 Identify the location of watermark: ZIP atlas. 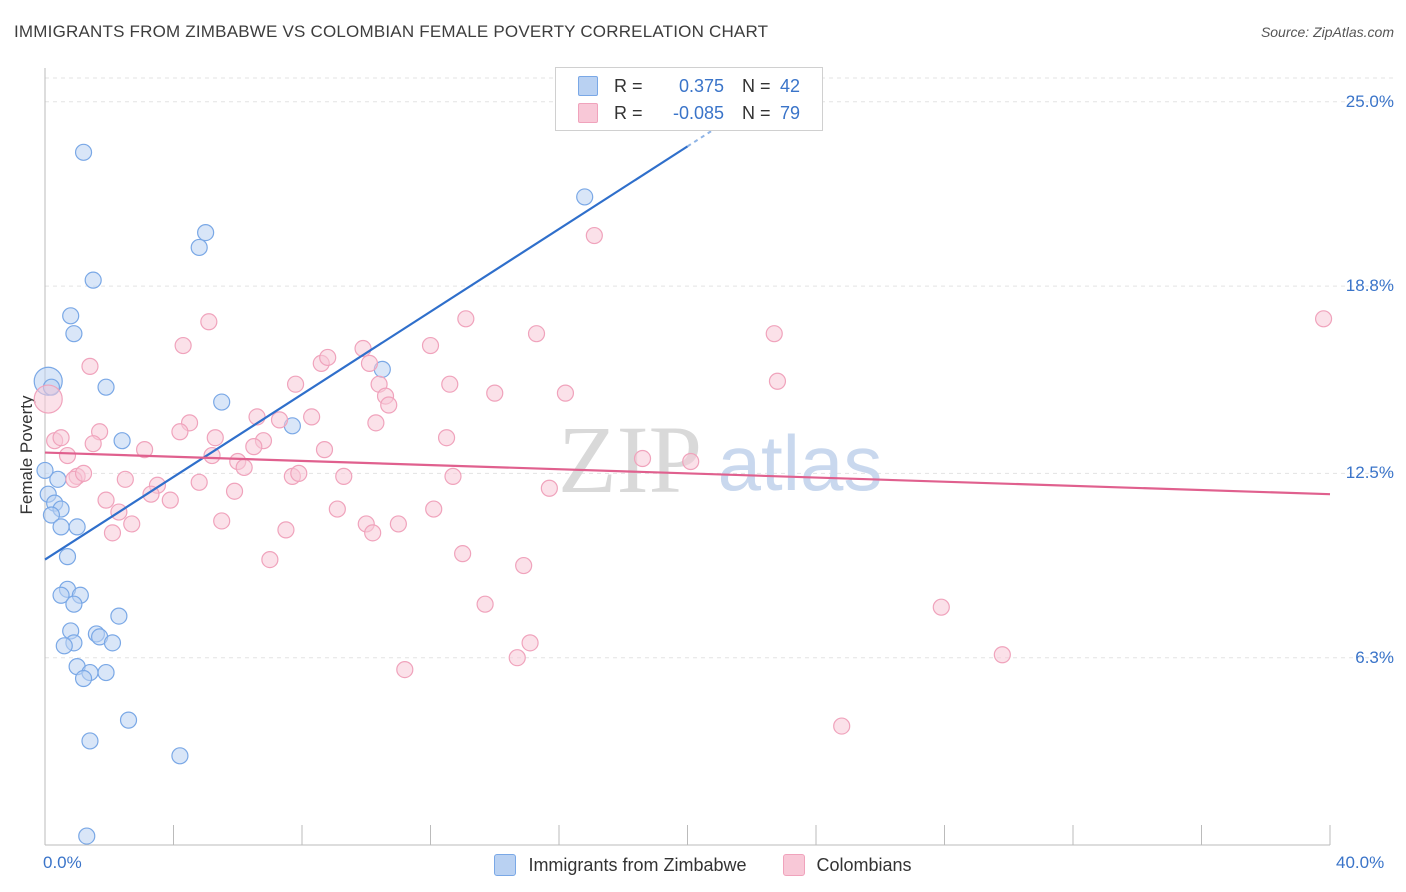
(720, 459).